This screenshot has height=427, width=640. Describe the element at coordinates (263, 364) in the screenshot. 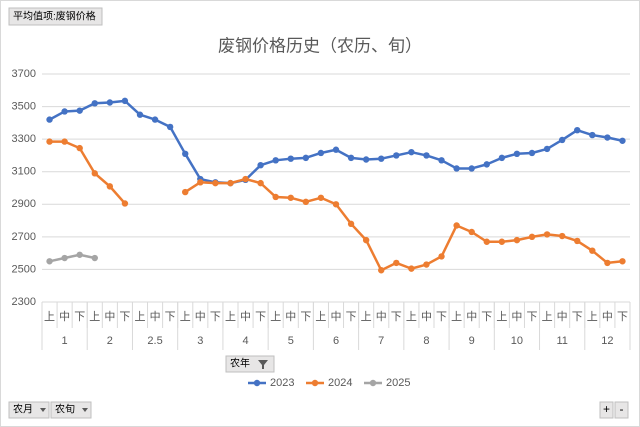

I see `filter-icon` at that location.